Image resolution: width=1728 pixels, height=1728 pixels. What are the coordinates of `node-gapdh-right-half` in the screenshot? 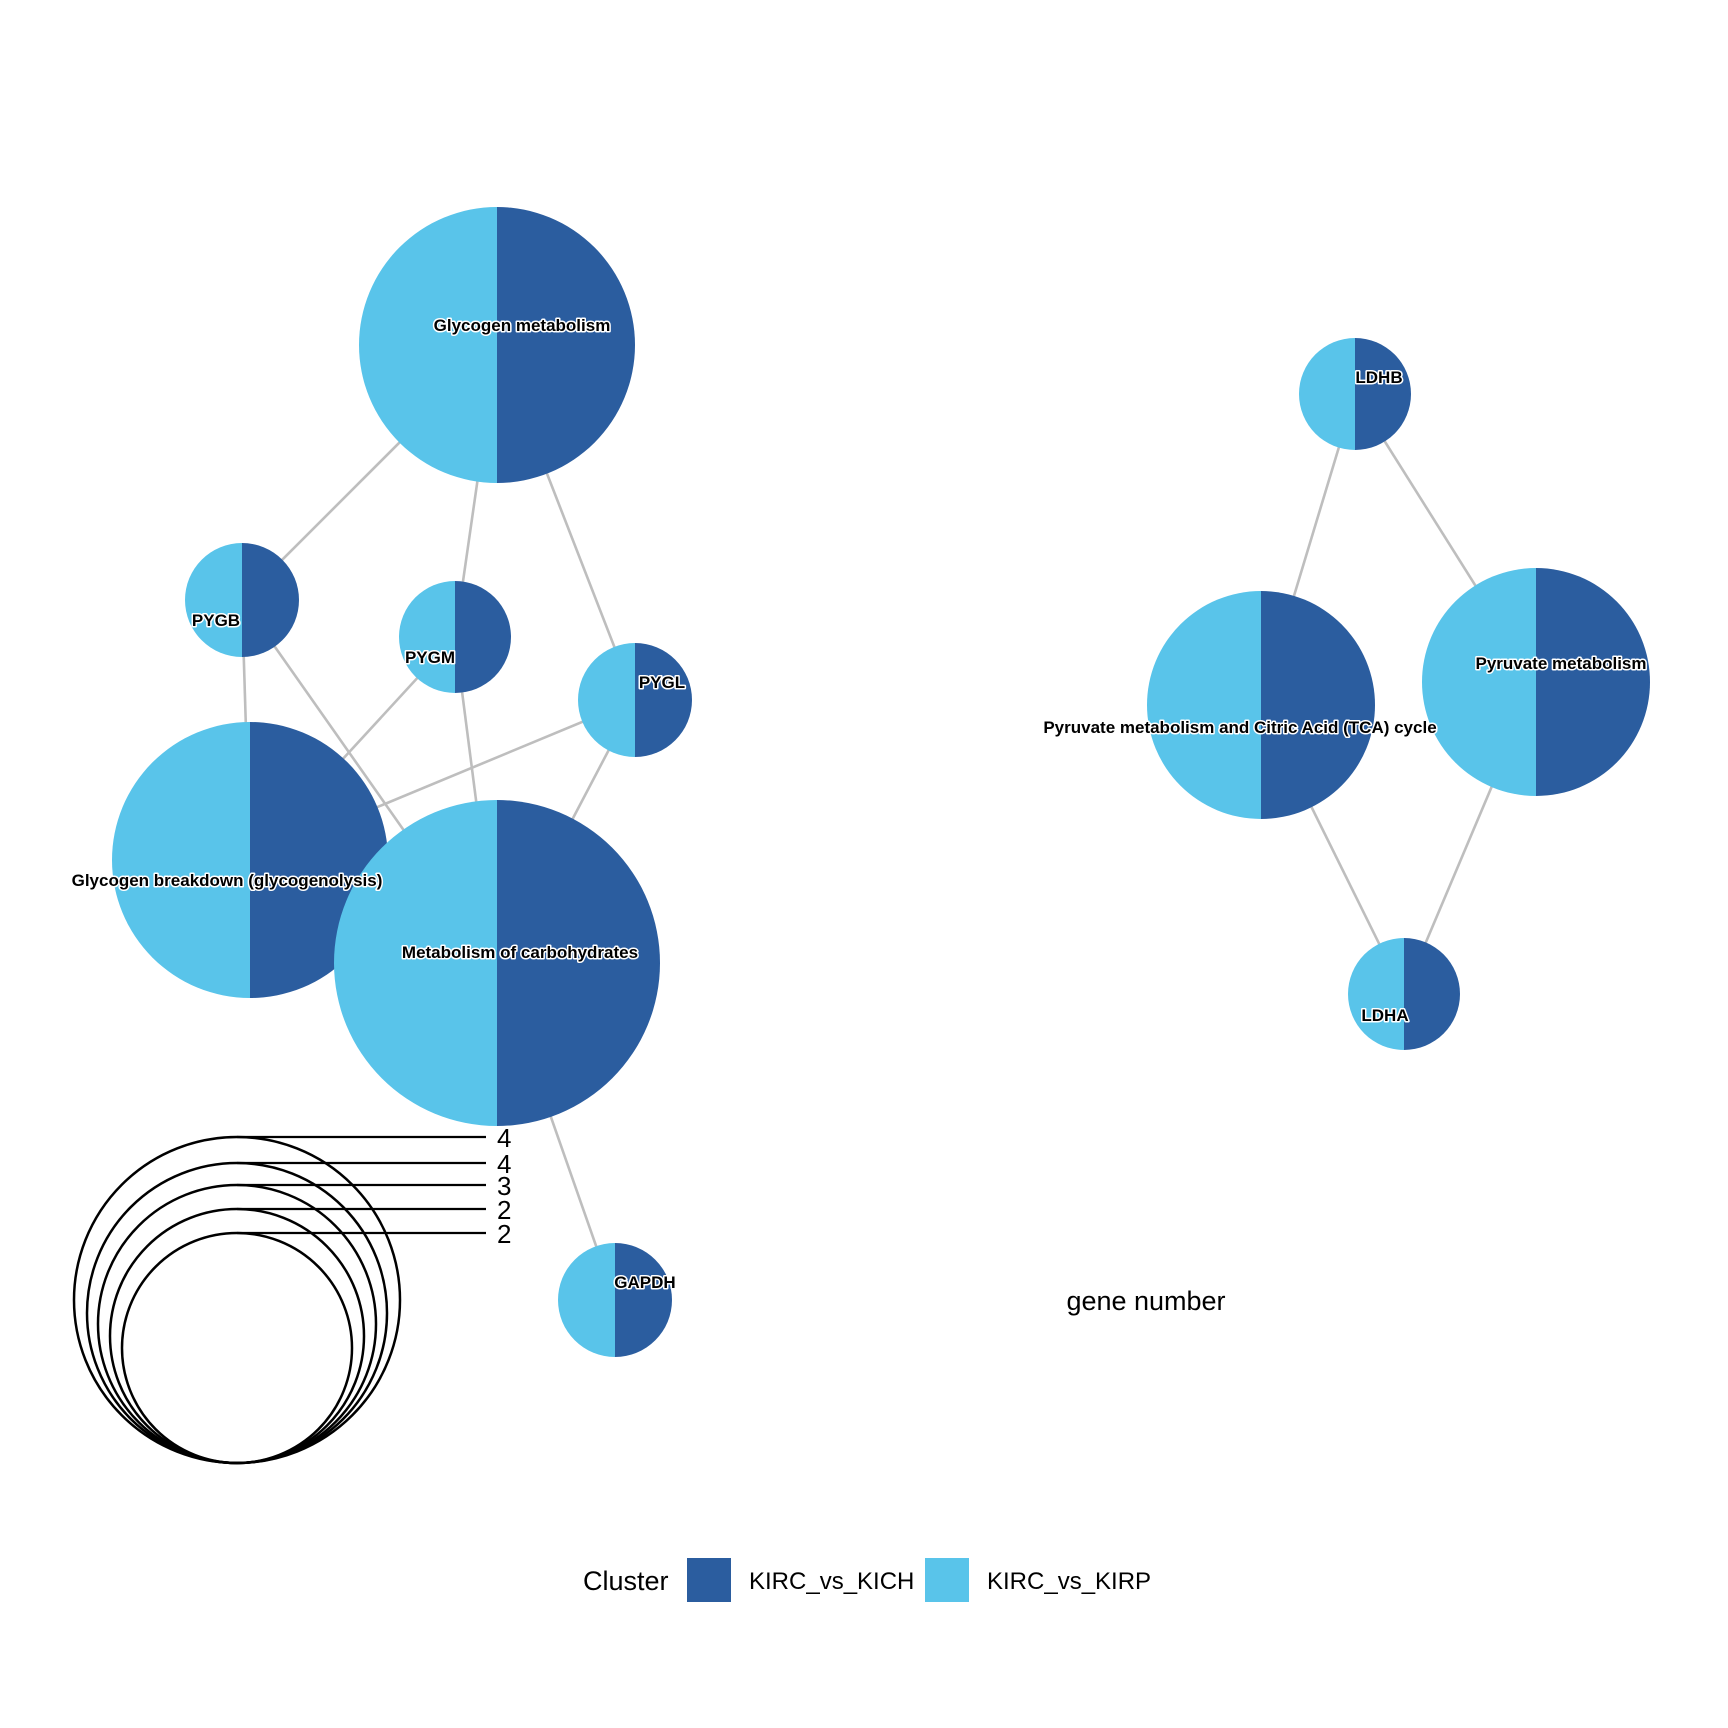 It's located at (643, 1300).